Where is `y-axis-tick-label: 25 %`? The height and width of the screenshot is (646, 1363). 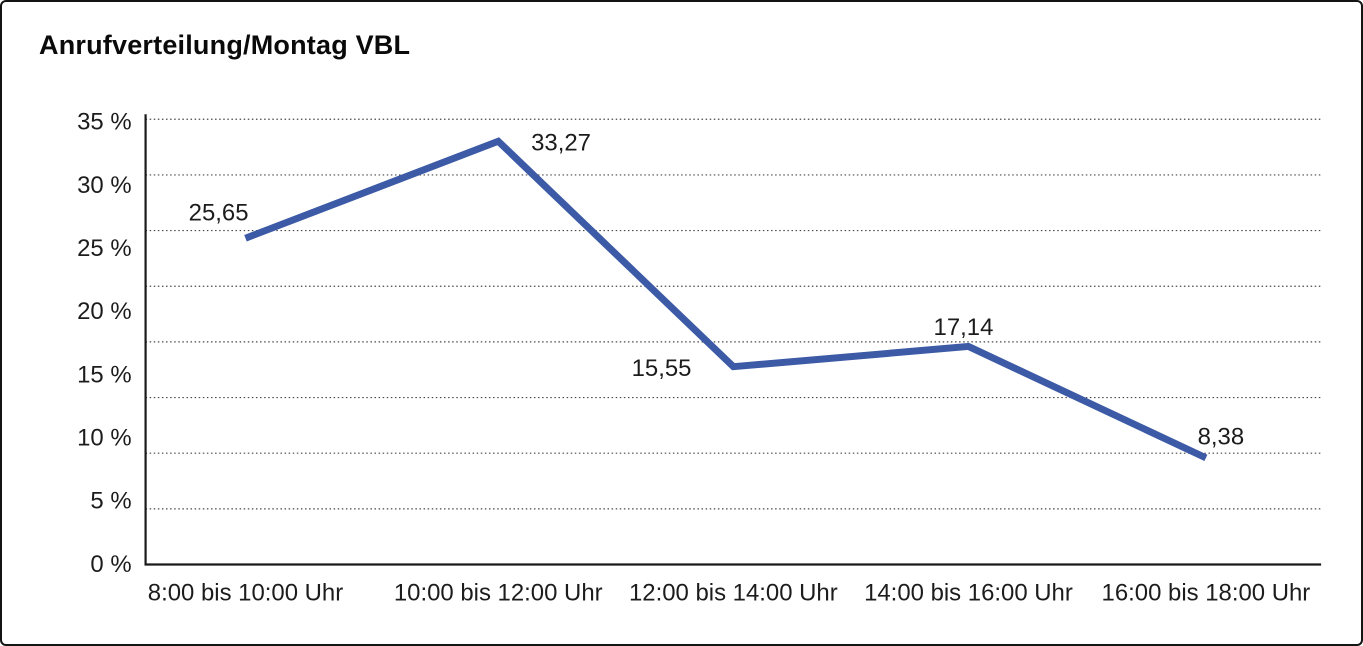
y-axis-tick-label: 25 % is located at coordinates (104, 248).